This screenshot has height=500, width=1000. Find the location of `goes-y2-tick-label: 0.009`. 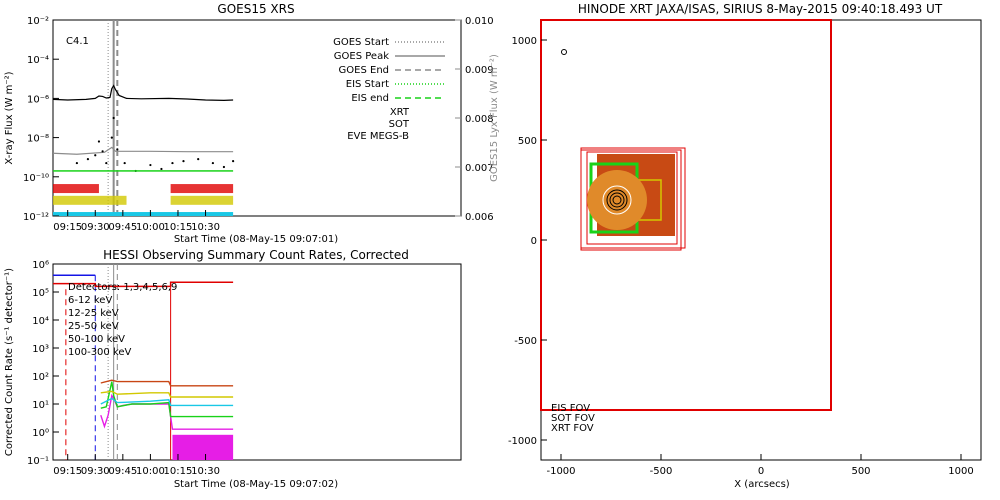

goes-y2-tick-label: 0.009 is located at coordinates (479, 70).